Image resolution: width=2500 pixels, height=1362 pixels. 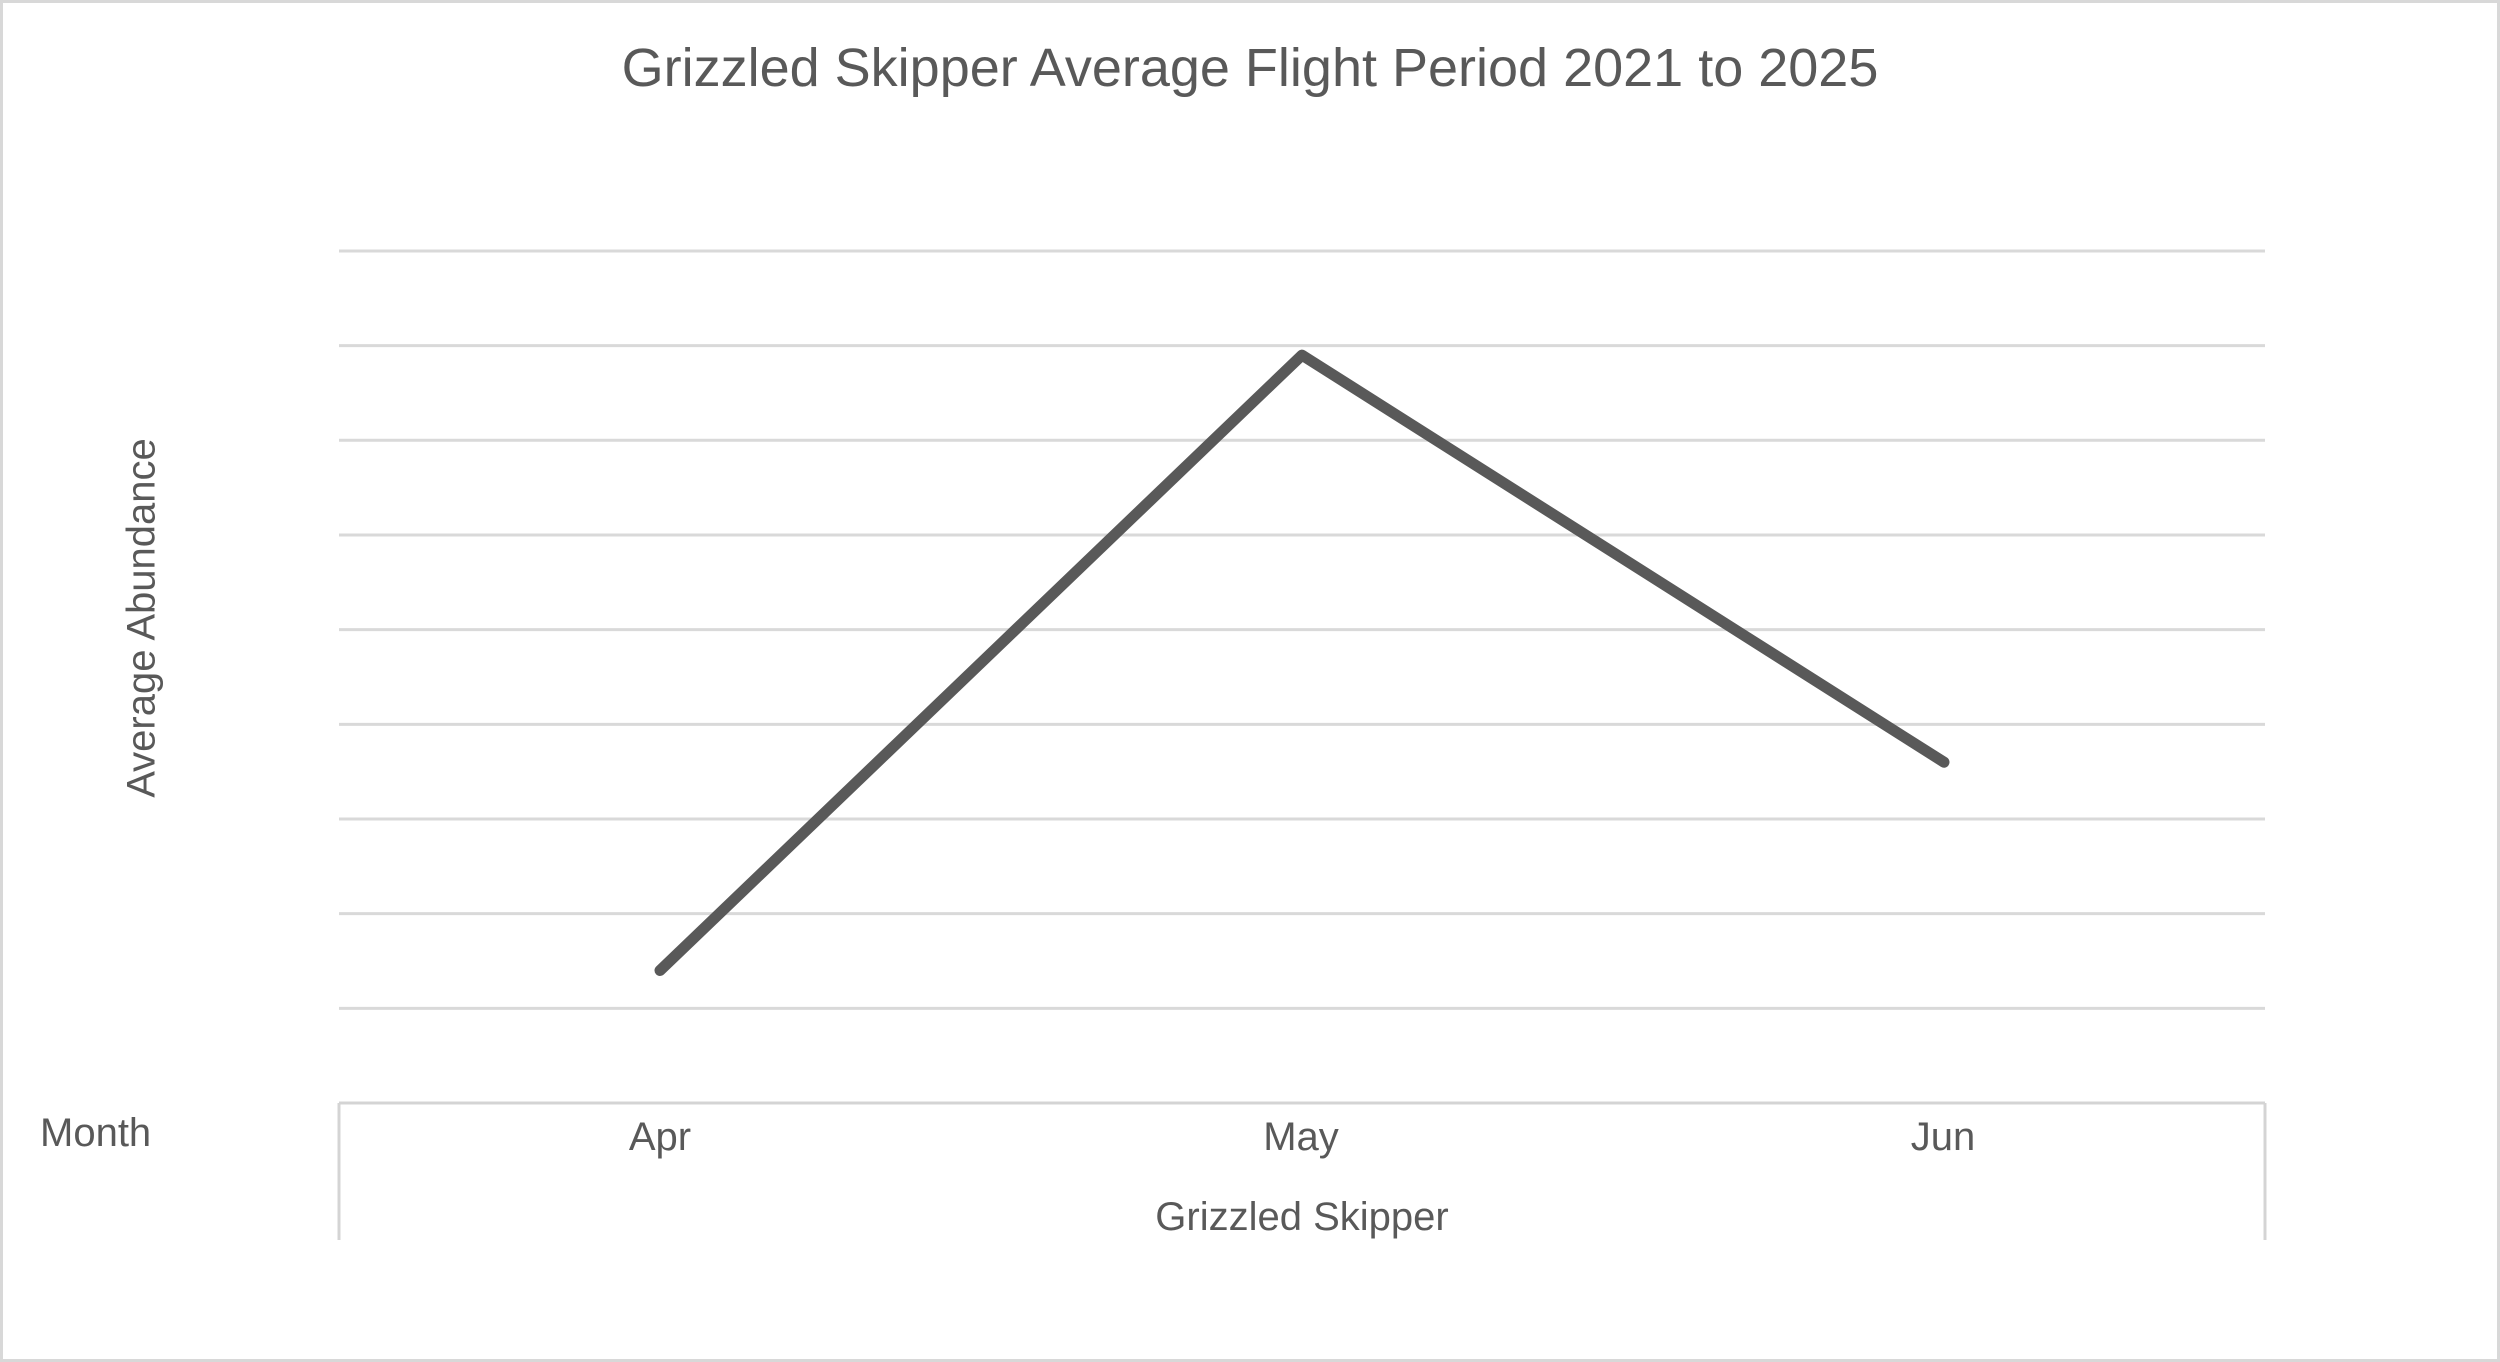 What do you see at coordinates (96, 1133) in the screenshot?
I see `x-axis-title: Month` at bounding box center [96, 1133].